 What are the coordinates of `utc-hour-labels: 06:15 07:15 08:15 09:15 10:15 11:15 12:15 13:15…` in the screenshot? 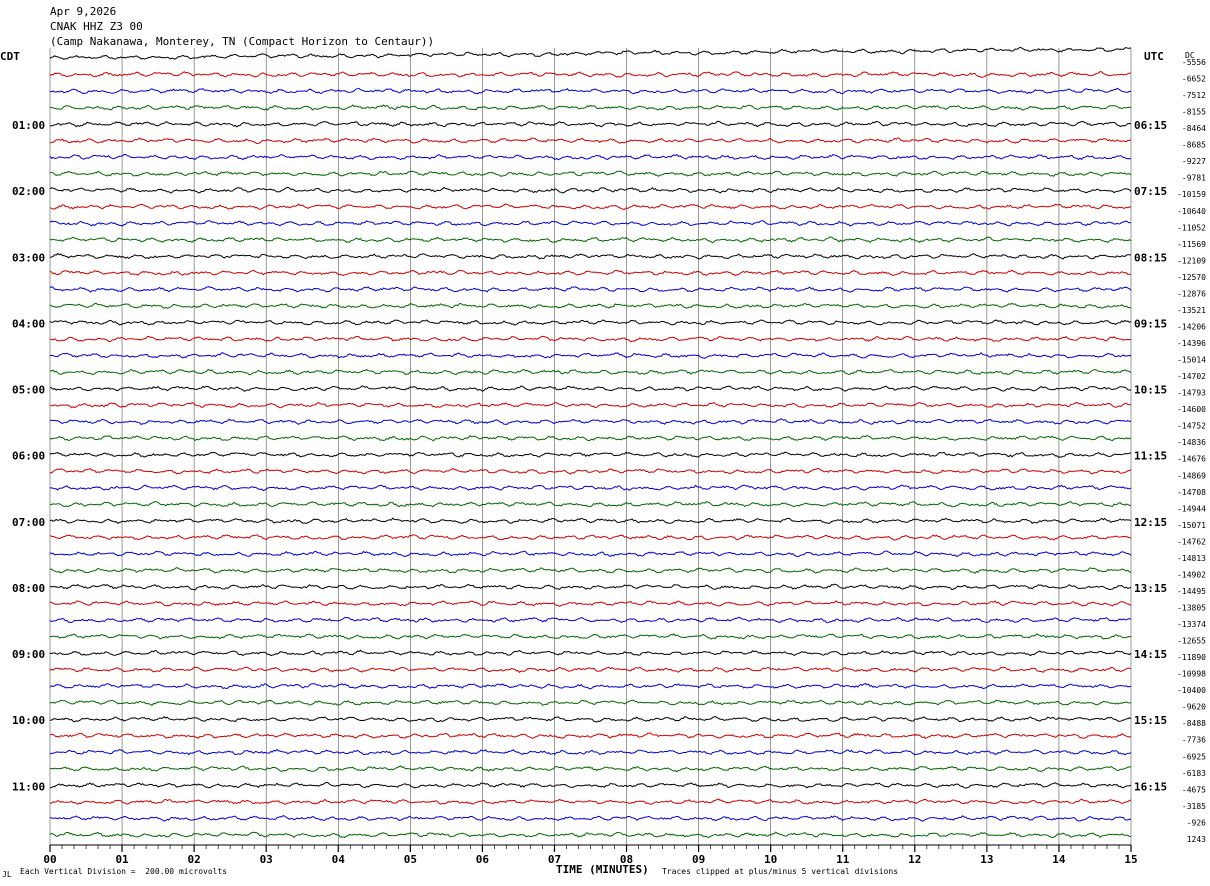 It's located at (1150, 456).